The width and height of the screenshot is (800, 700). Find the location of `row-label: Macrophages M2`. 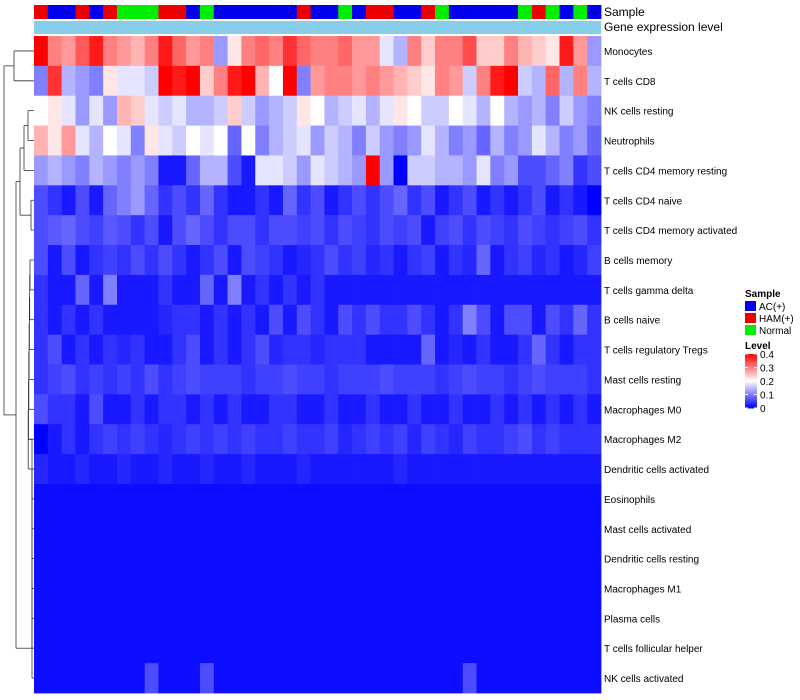

row-label: Macrophages M2 is located at coordinates (643, 440).